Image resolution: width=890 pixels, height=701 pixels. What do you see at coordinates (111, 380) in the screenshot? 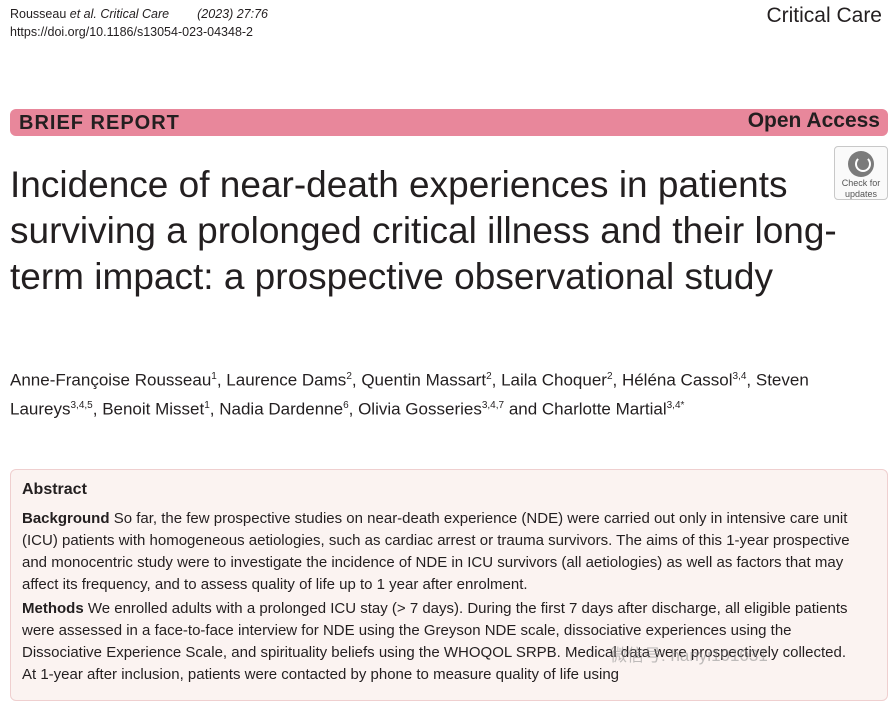
I see `author-name: Anne-Françoise Rousseau` at bounding box center [111, 380].